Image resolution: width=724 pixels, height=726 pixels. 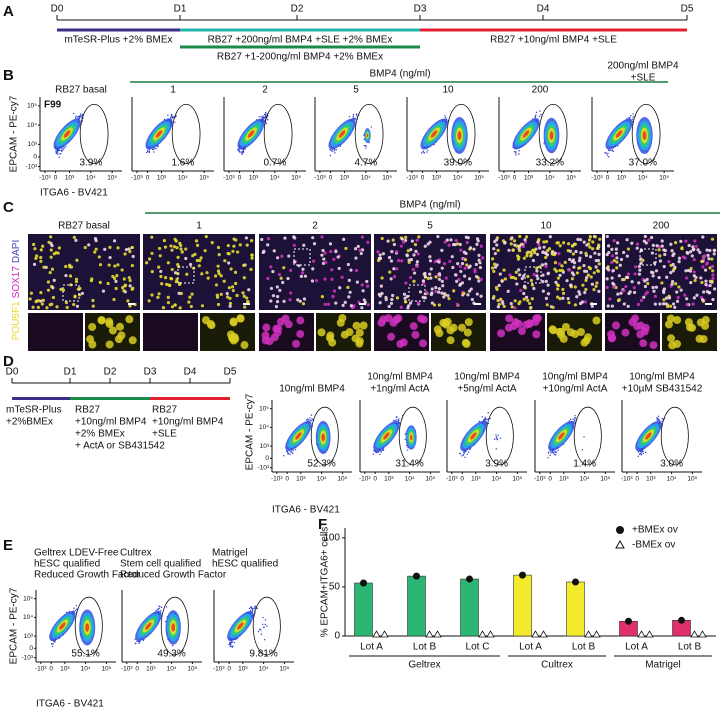 I want to click on x-tick-label: 0, so click(x=287, y=479).